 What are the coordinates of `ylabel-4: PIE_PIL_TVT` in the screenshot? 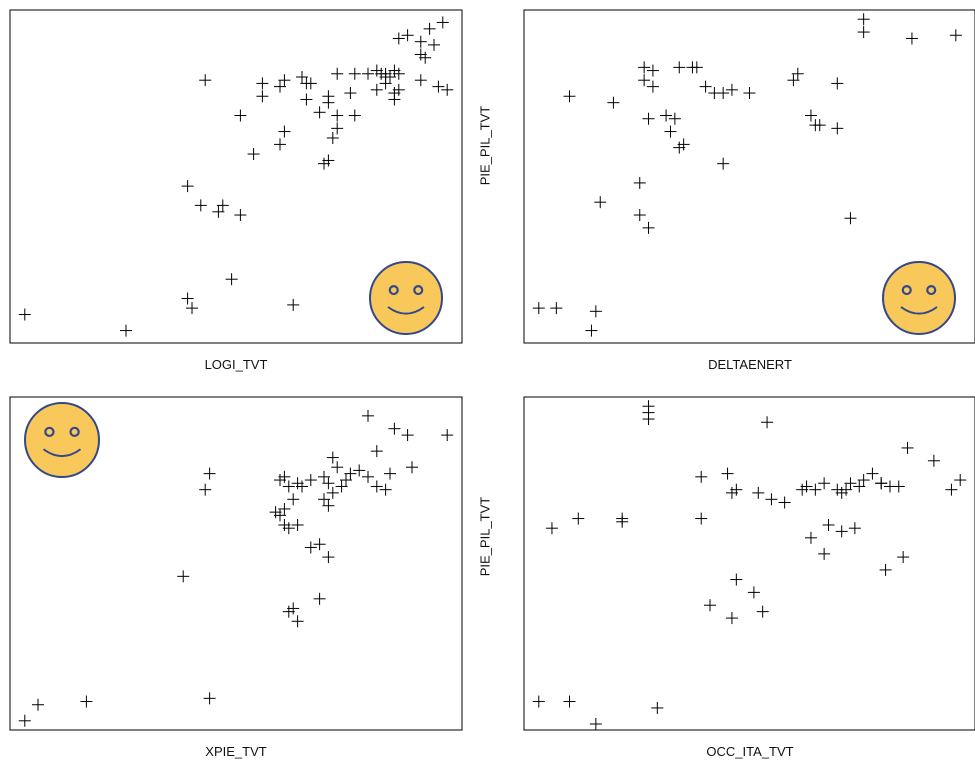 It's located at (485, 536).